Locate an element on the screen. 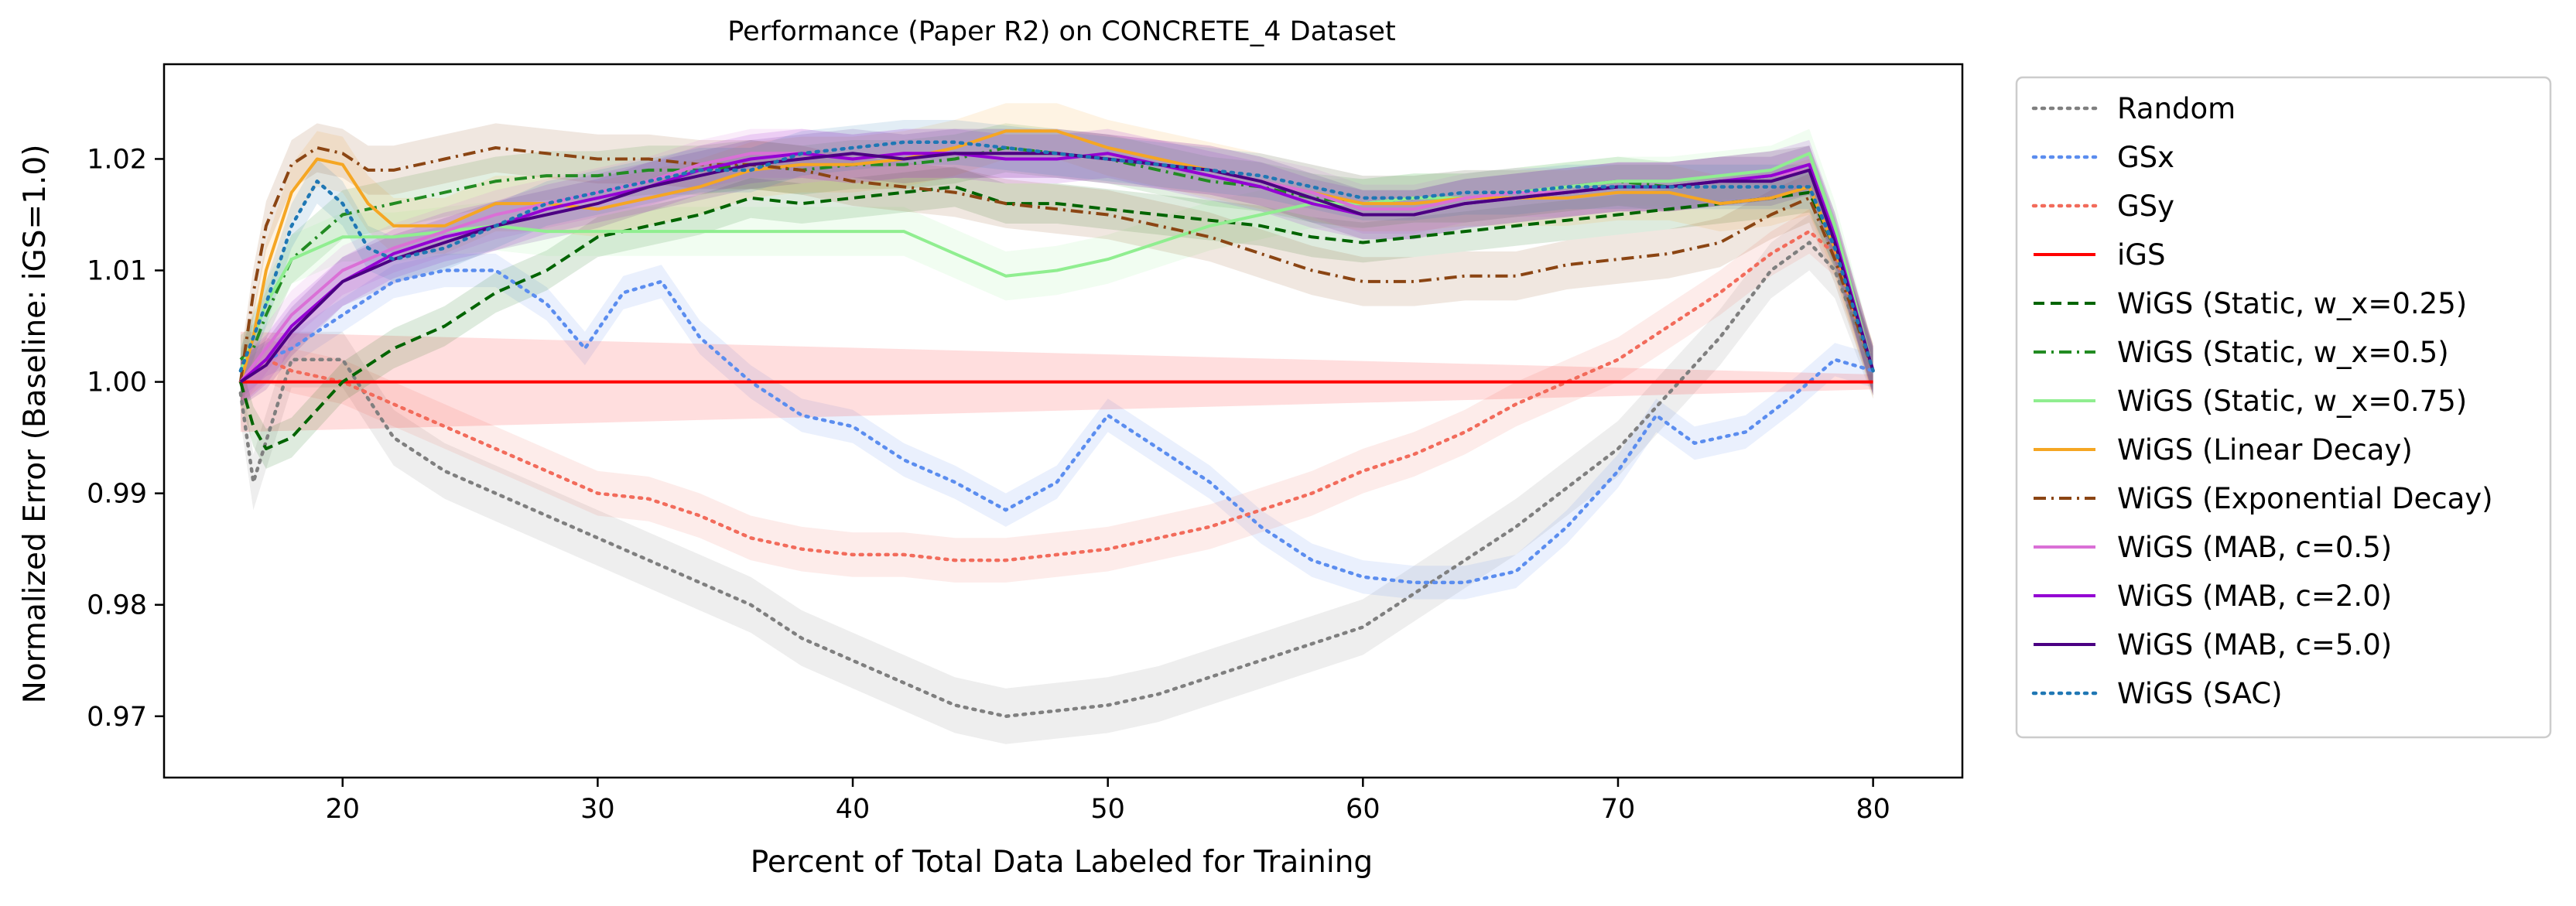 The image size is (2576, 906). legend-label-2: GSy is located at coordinates (2145, 207).